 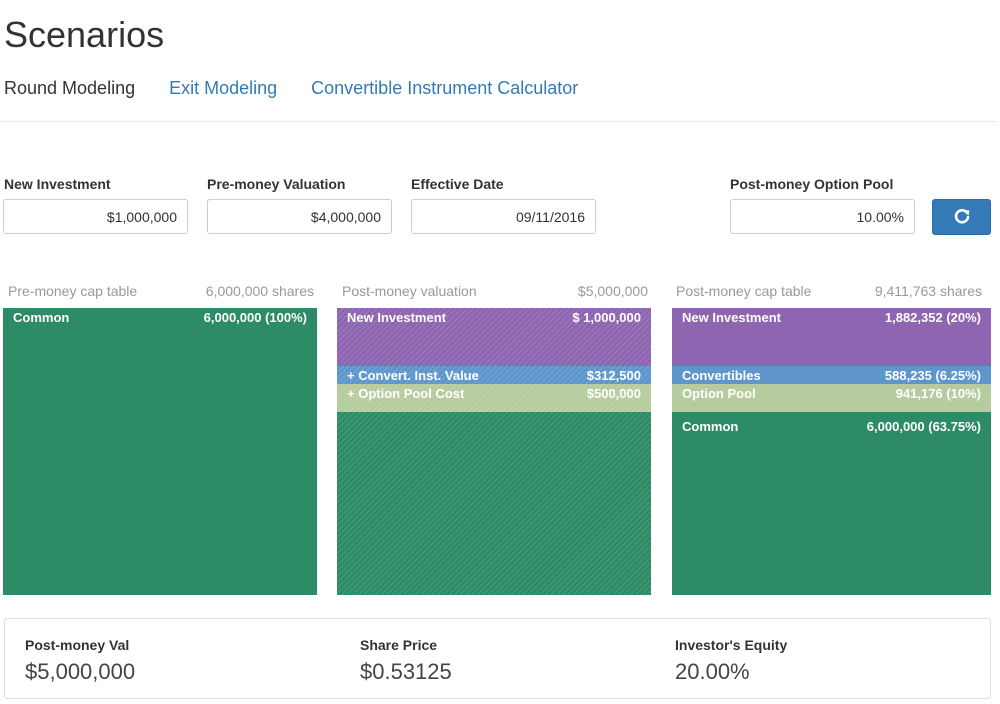 What do you see at coordinates (923, 426) in the screenshot?
I see `post-common-value: 6,000,000 (63.75%)` at bounding box center [923, 426].